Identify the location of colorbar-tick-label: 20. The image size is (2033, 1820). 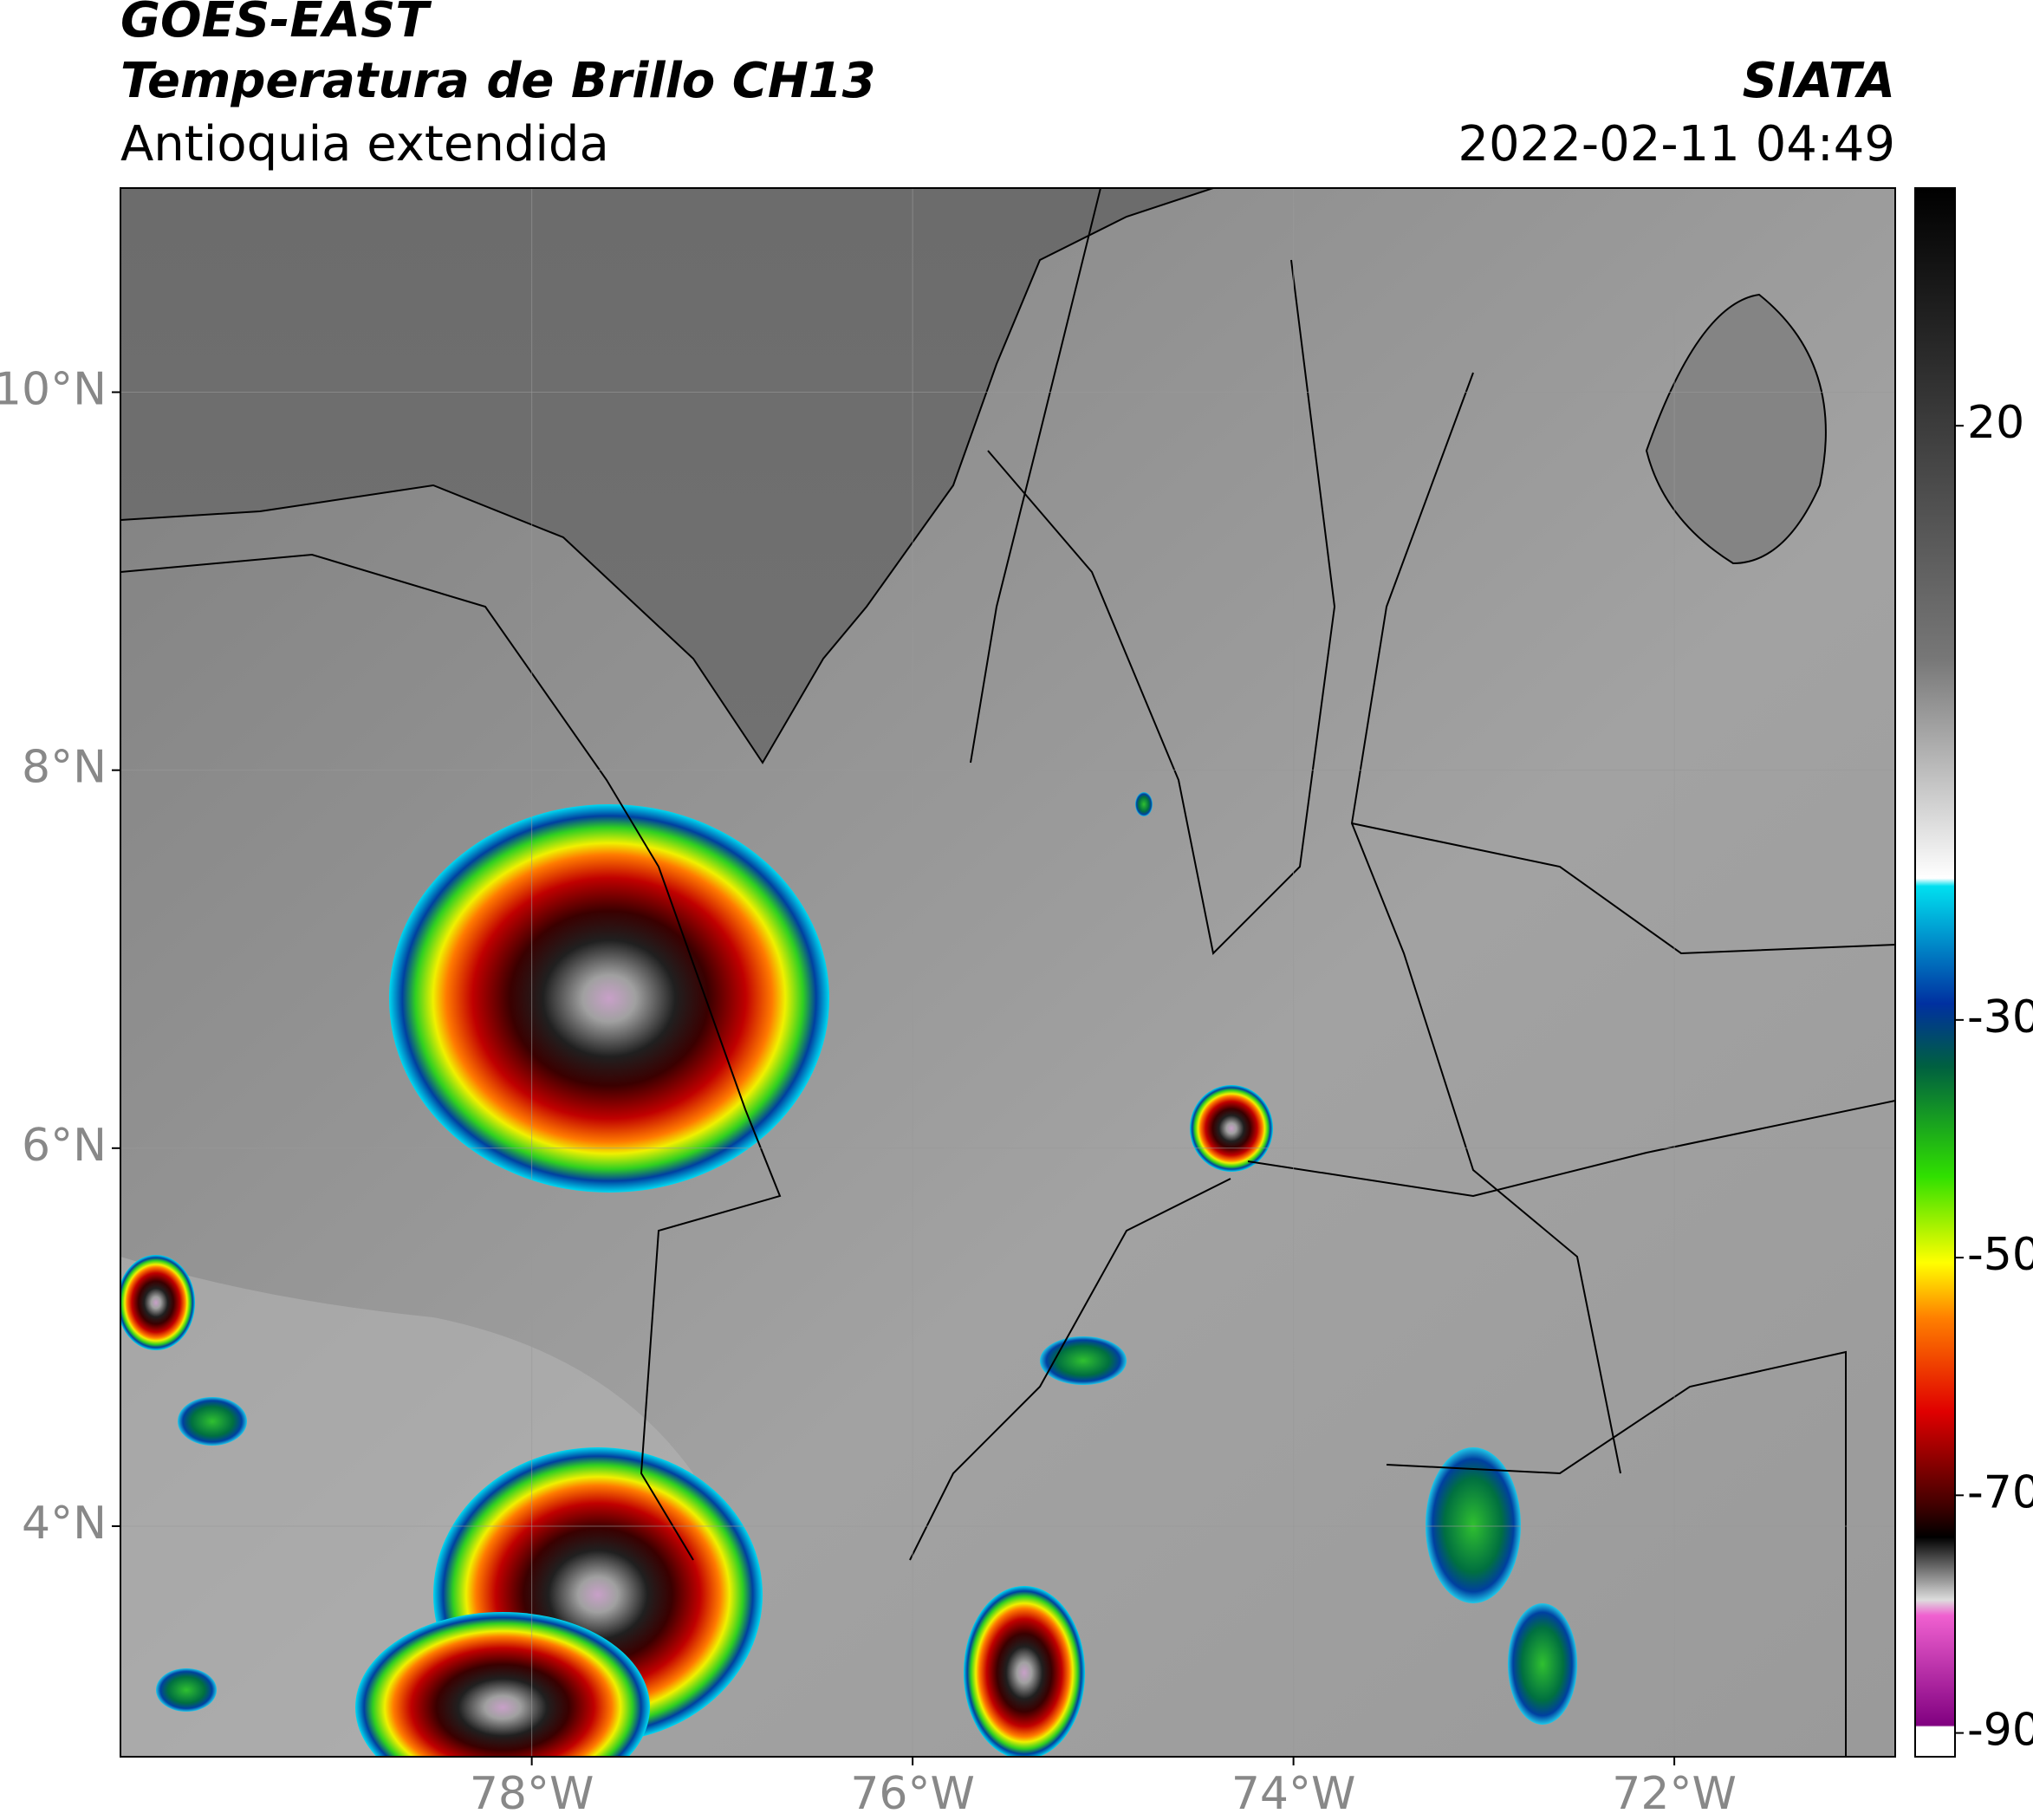
(1996, 423).